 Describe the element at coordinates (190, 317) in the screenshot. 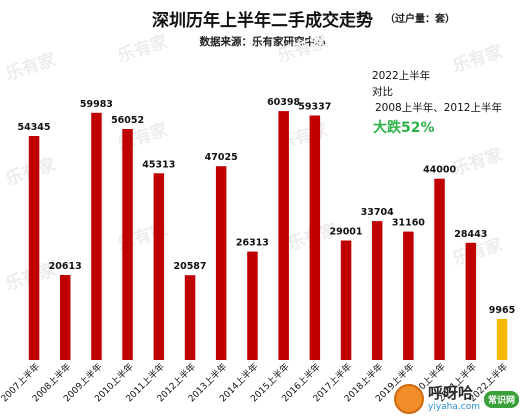

I see `bar-2012上半年` at that location.